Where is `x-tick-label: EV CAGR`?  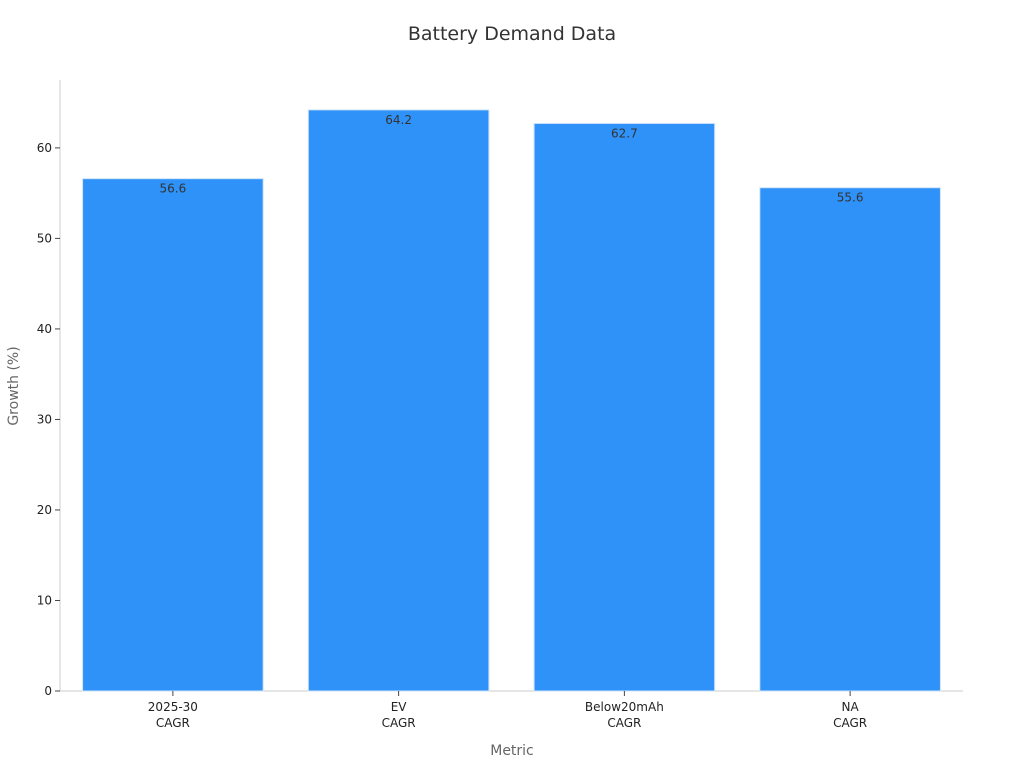
x-tick-label: EV CAGR is located at coordinates (399, 715).